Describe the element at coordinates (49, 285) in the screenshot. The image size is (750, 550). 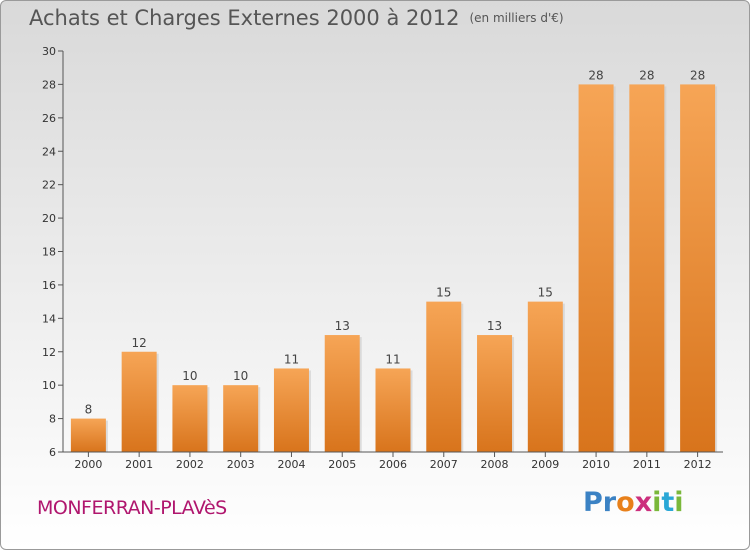
I see `y-tick-label-16: 16` at that location.